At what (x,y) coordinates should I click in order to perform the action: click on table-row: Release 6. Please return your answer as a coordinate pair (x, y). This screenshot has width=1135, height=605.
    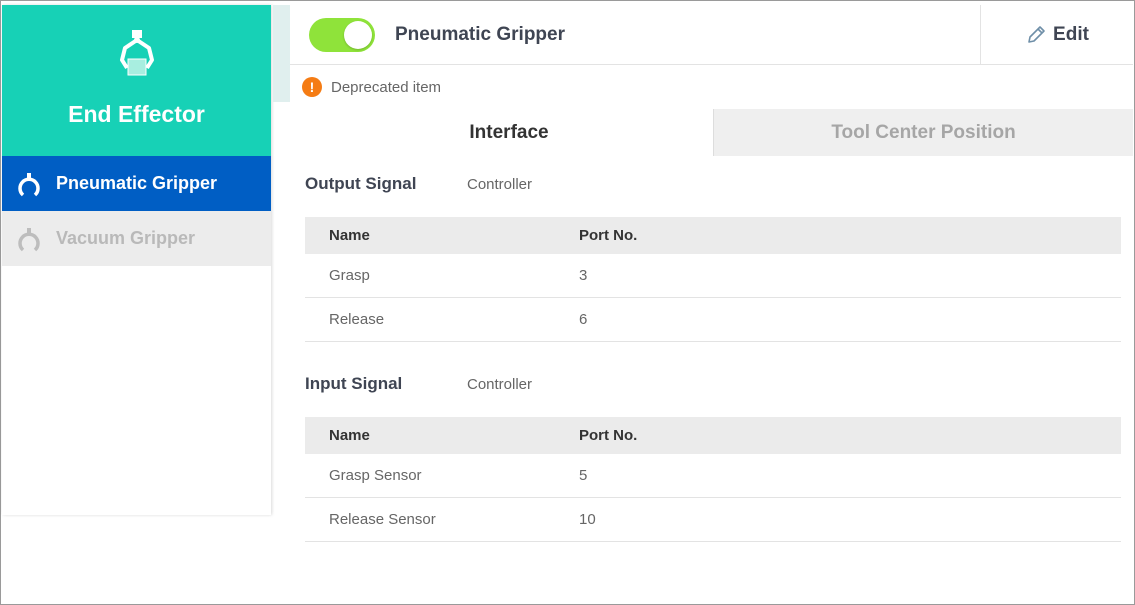
    Looking at the image, I should click on (713, 320).